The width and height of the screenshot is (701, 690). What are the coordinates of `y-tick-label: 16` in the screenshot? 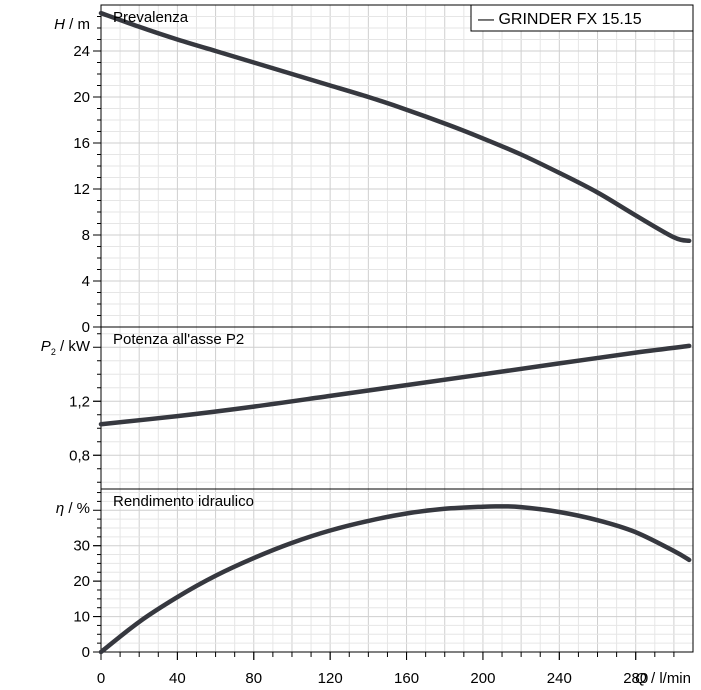 It's located at (81, 143).